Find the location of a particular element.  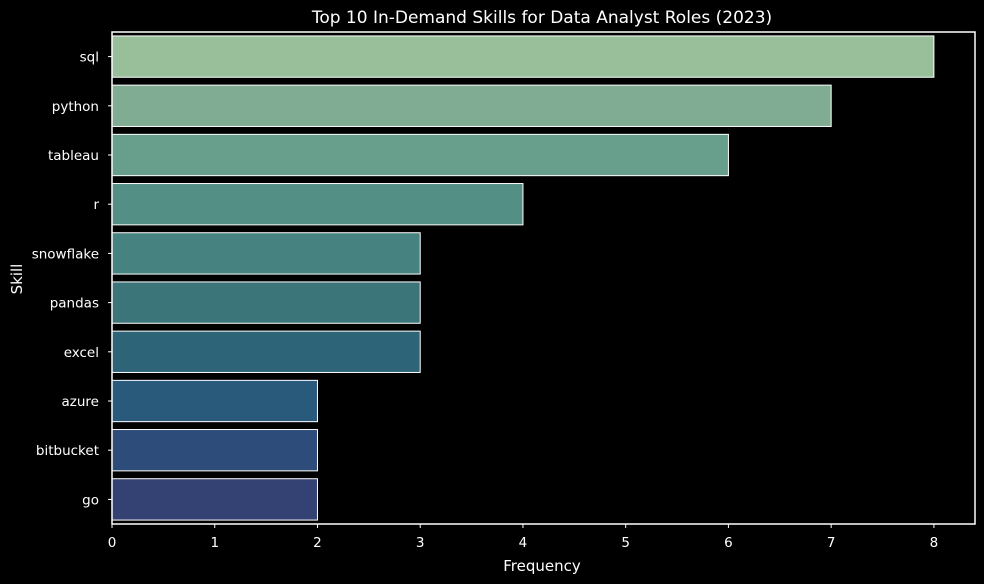

y-tick-label: sql is located at coordinates (89, 58).